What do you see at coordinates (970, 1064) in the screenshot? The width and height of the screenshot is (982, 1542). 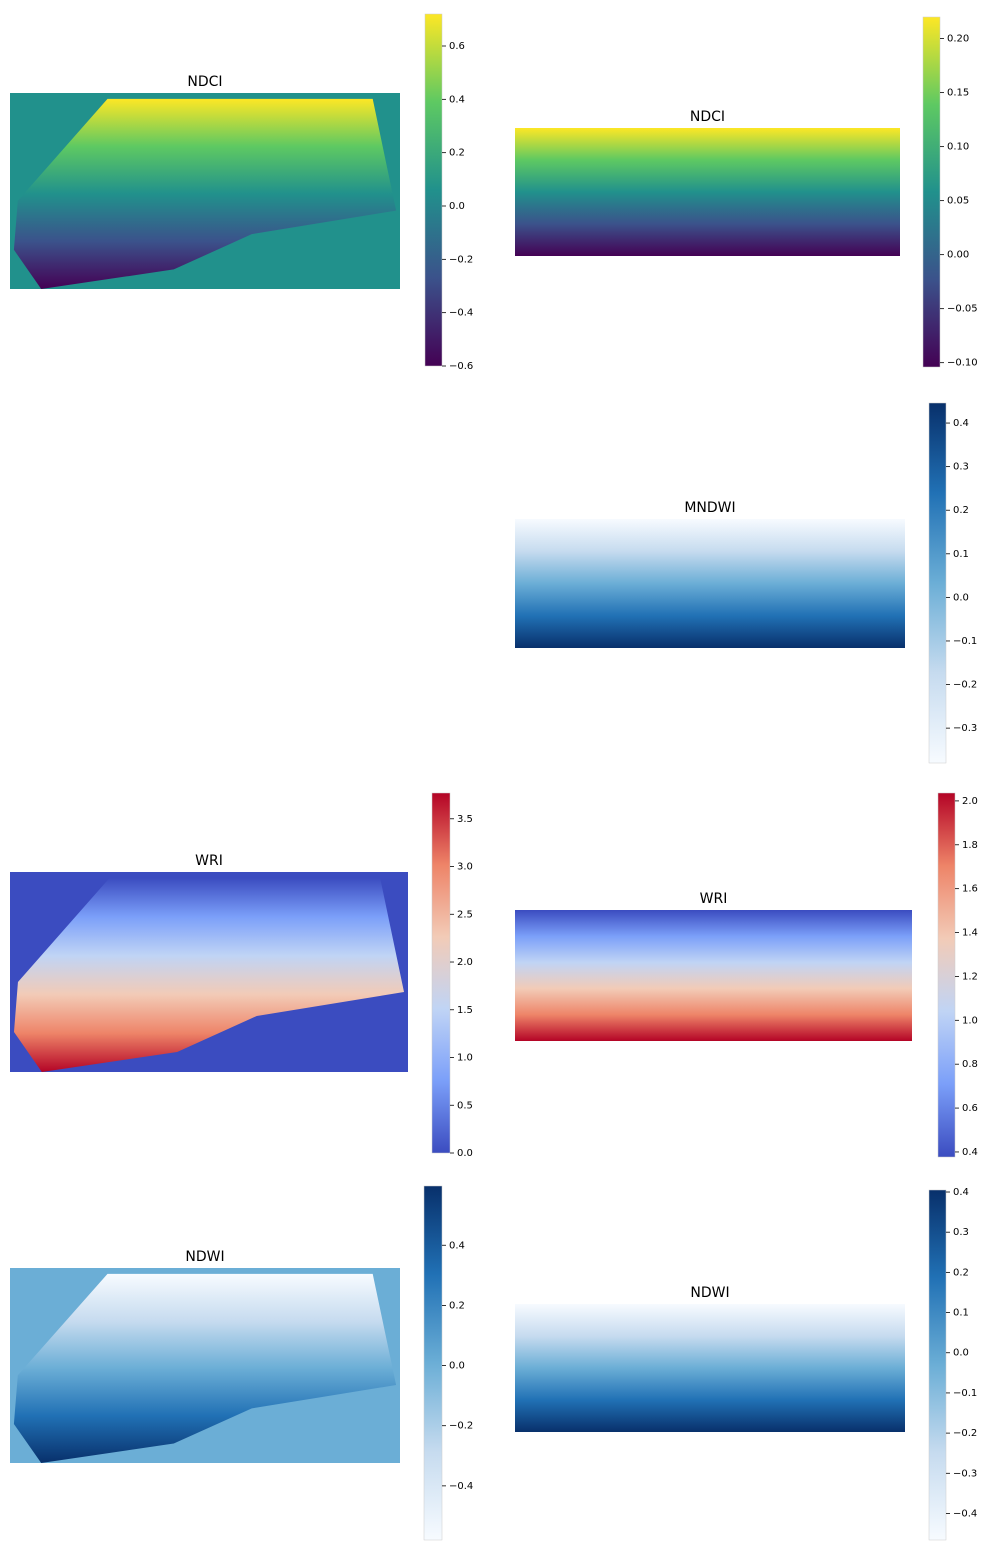 I see `colorbar-tick-label: 0.8` at bounding box center [970, 1064].